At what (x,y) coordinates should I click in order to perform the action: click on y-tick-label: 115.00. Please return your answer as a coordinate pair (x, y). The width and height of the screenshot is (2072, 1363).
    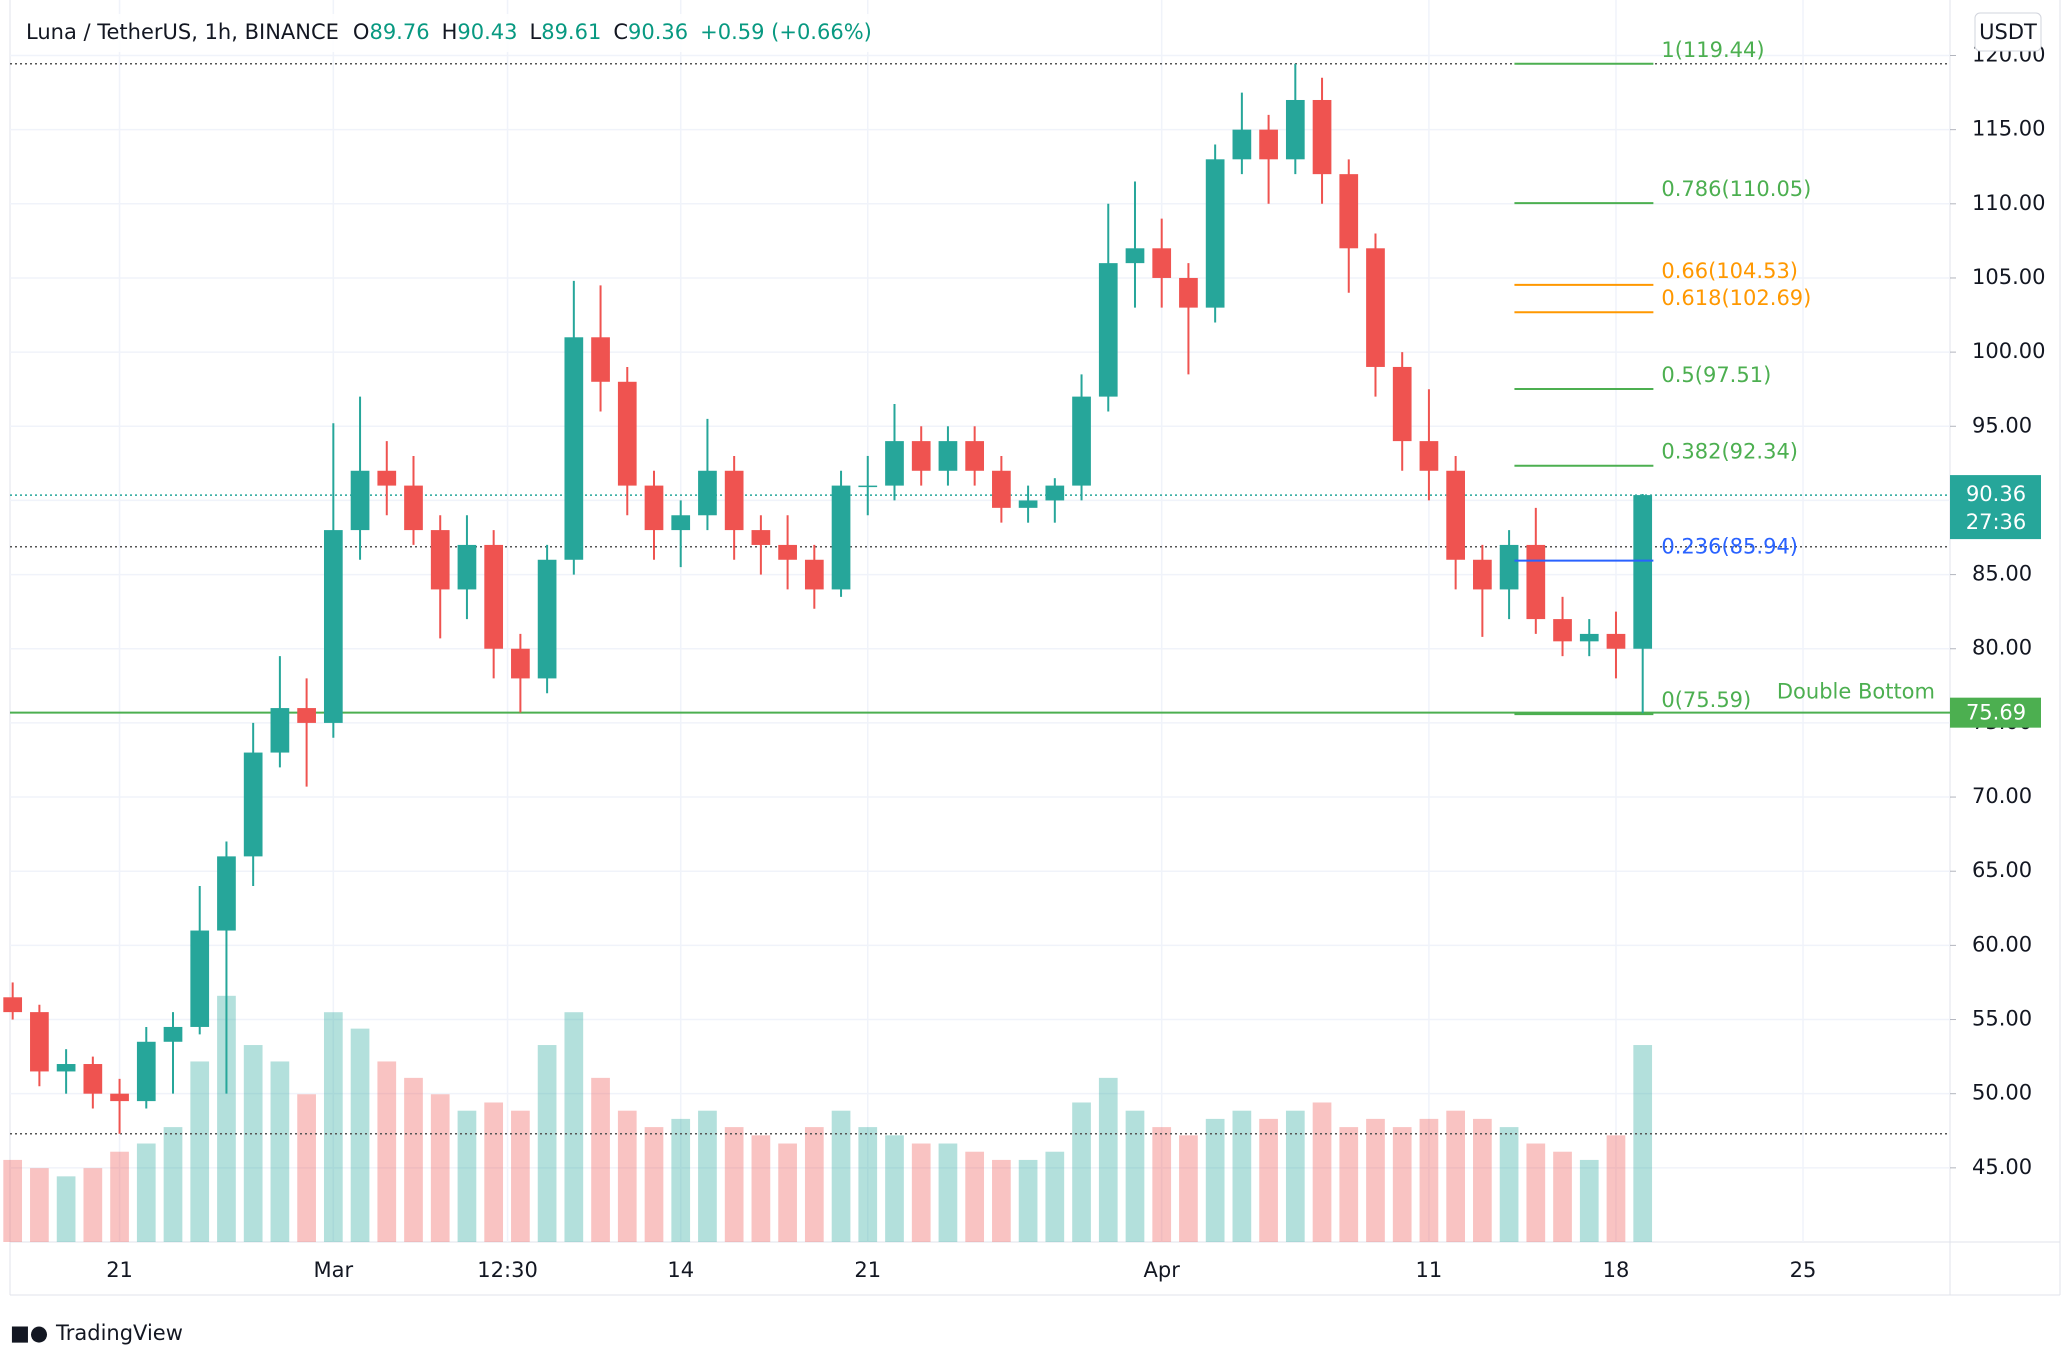
    Looking at the image, I should click on (2008, 129).